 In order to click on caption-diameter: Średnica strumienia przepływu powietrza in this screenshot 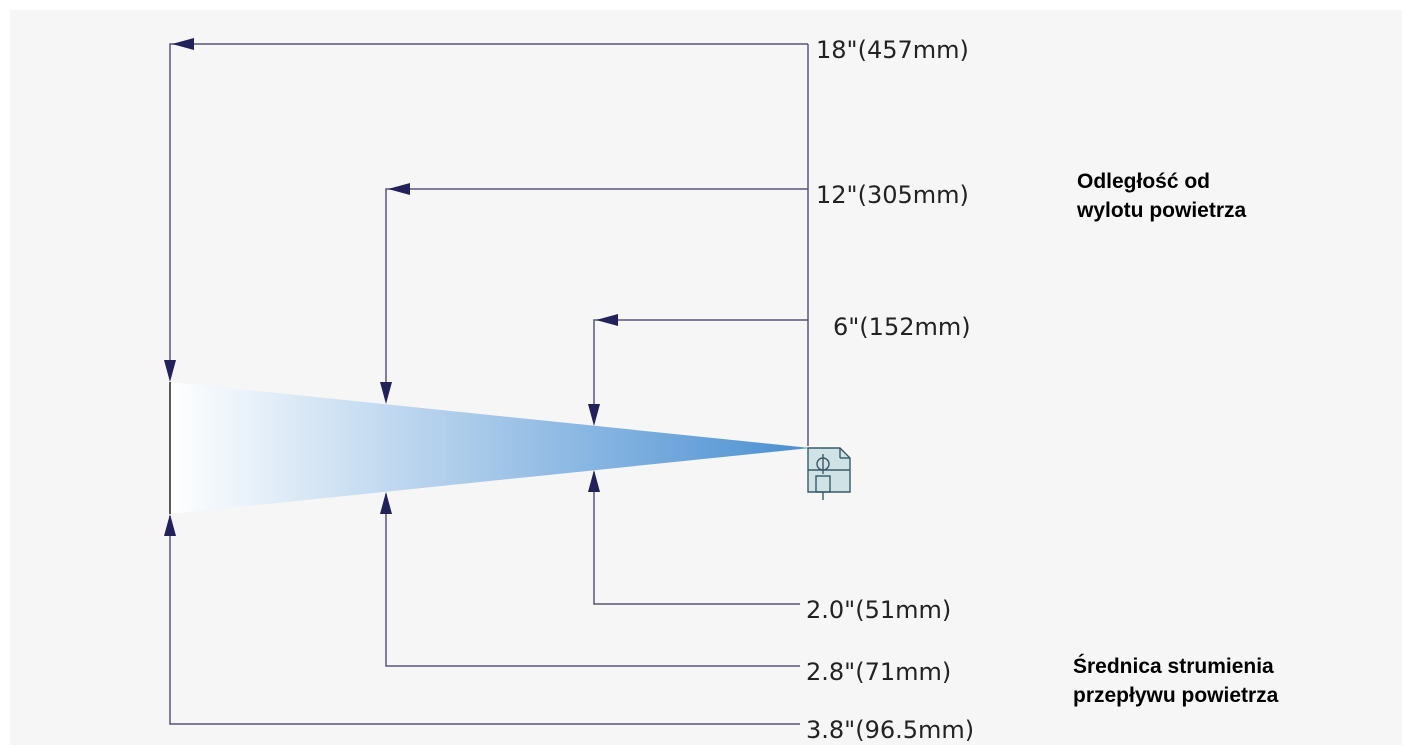, I will do `click(1175, 681)`.